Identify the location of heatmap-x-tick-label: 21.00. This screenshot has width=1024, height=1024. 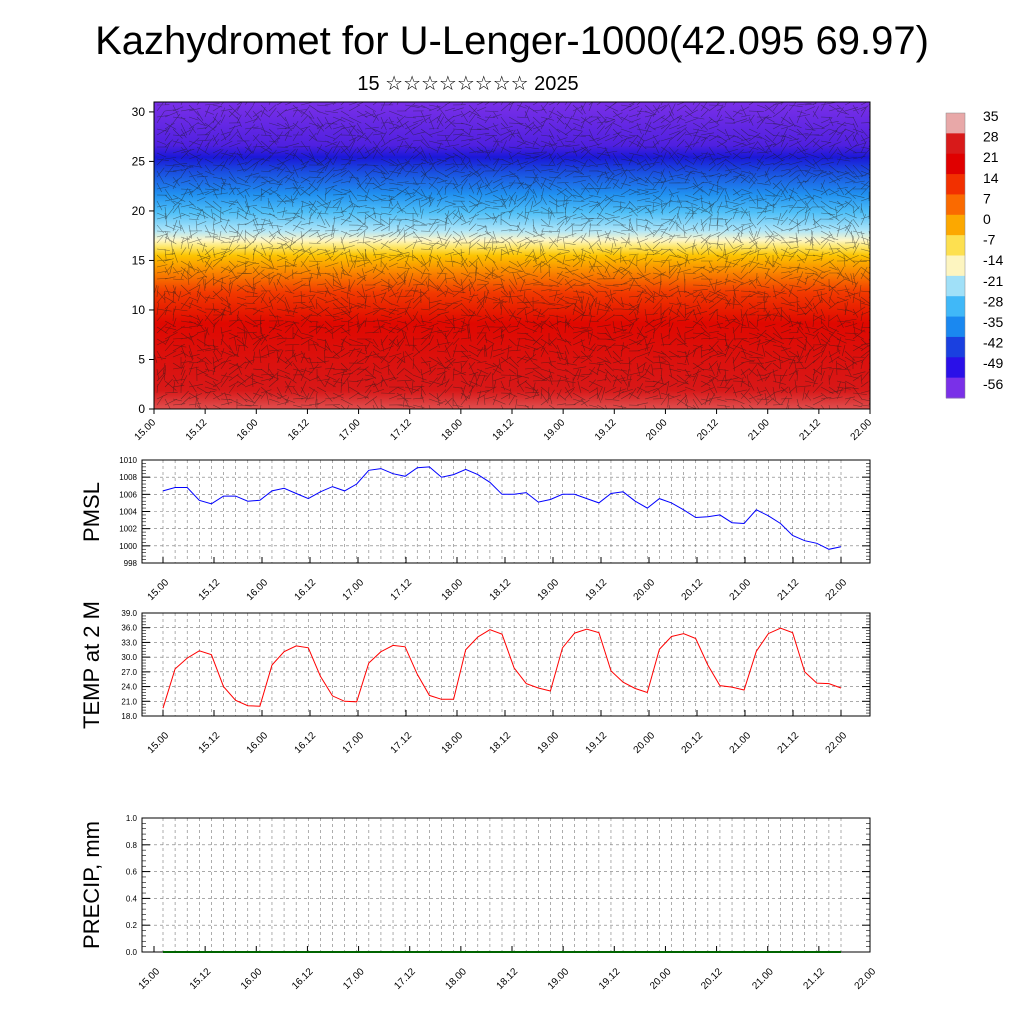
(759, 430).